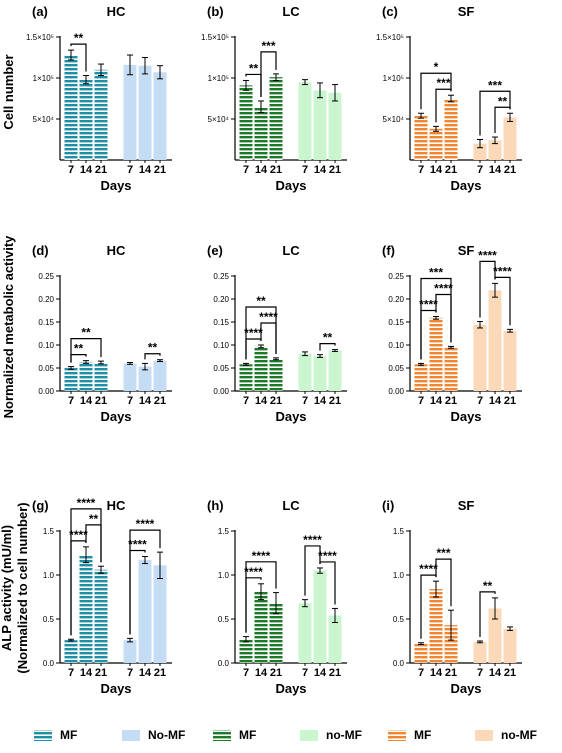  Describe the element at coordinates (215, 11) in the screenshot. I see `panel-label: (b)` at that location.